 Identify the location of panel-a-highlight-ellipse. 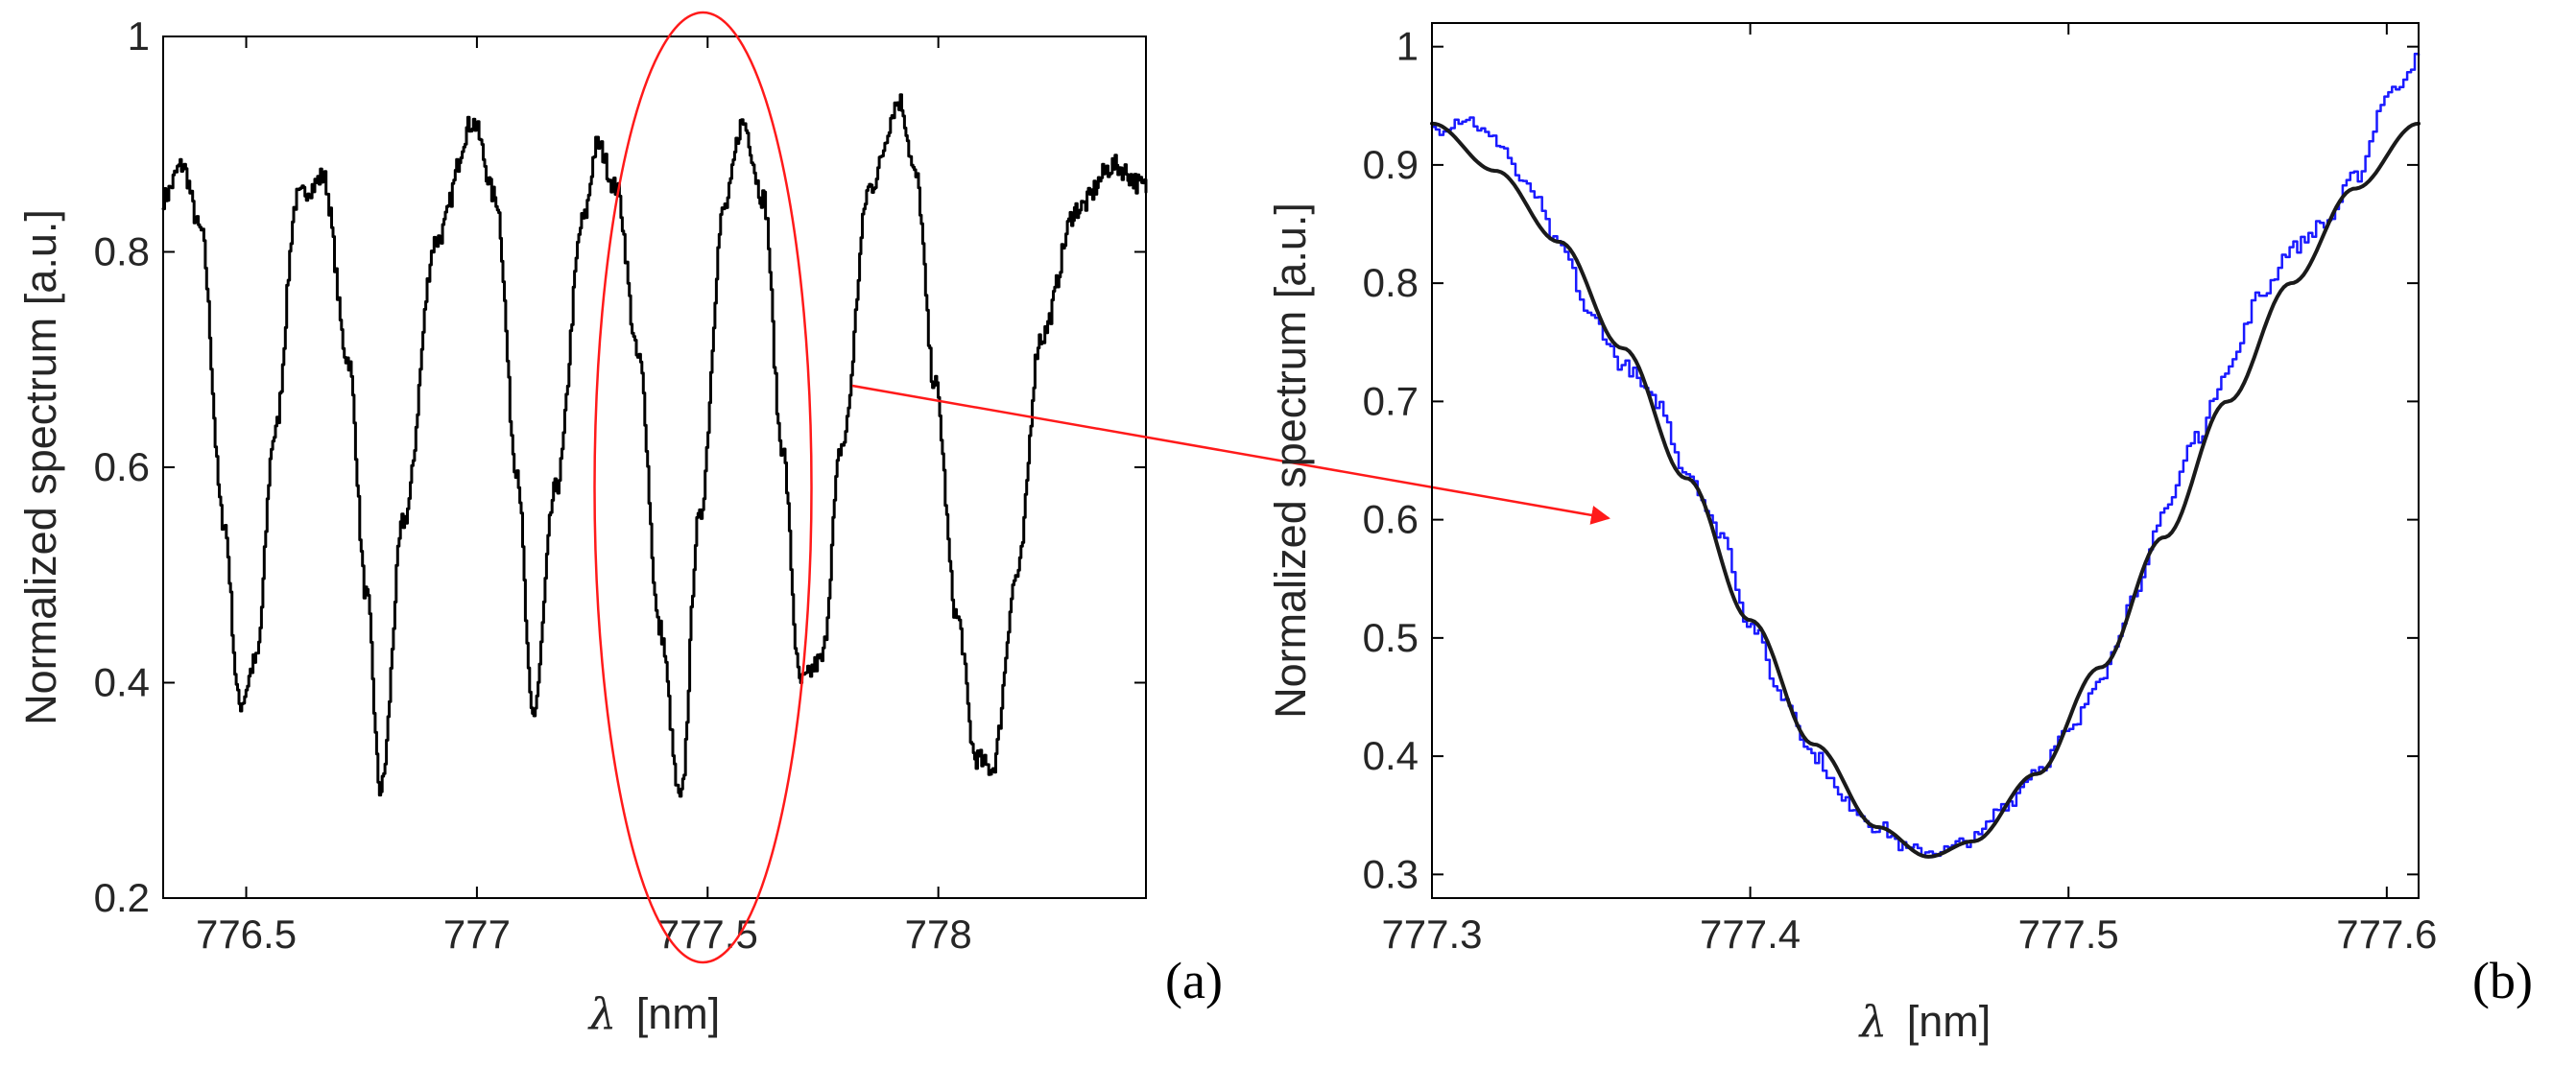
(703, 487).